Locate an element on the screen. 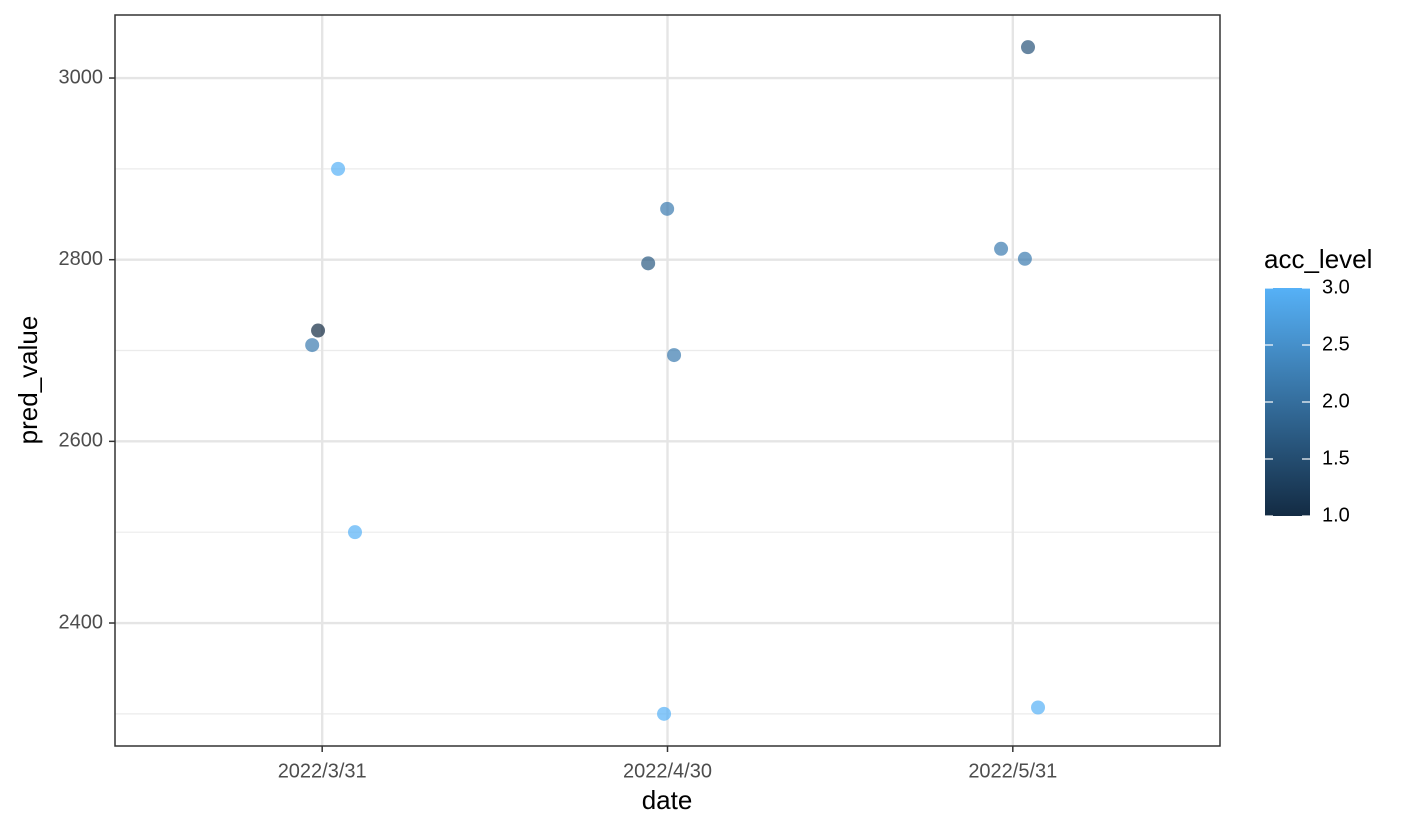 This screenshot has width=1416, height=837. y-axis-label: pred_value is located at coordinates (28, 380).